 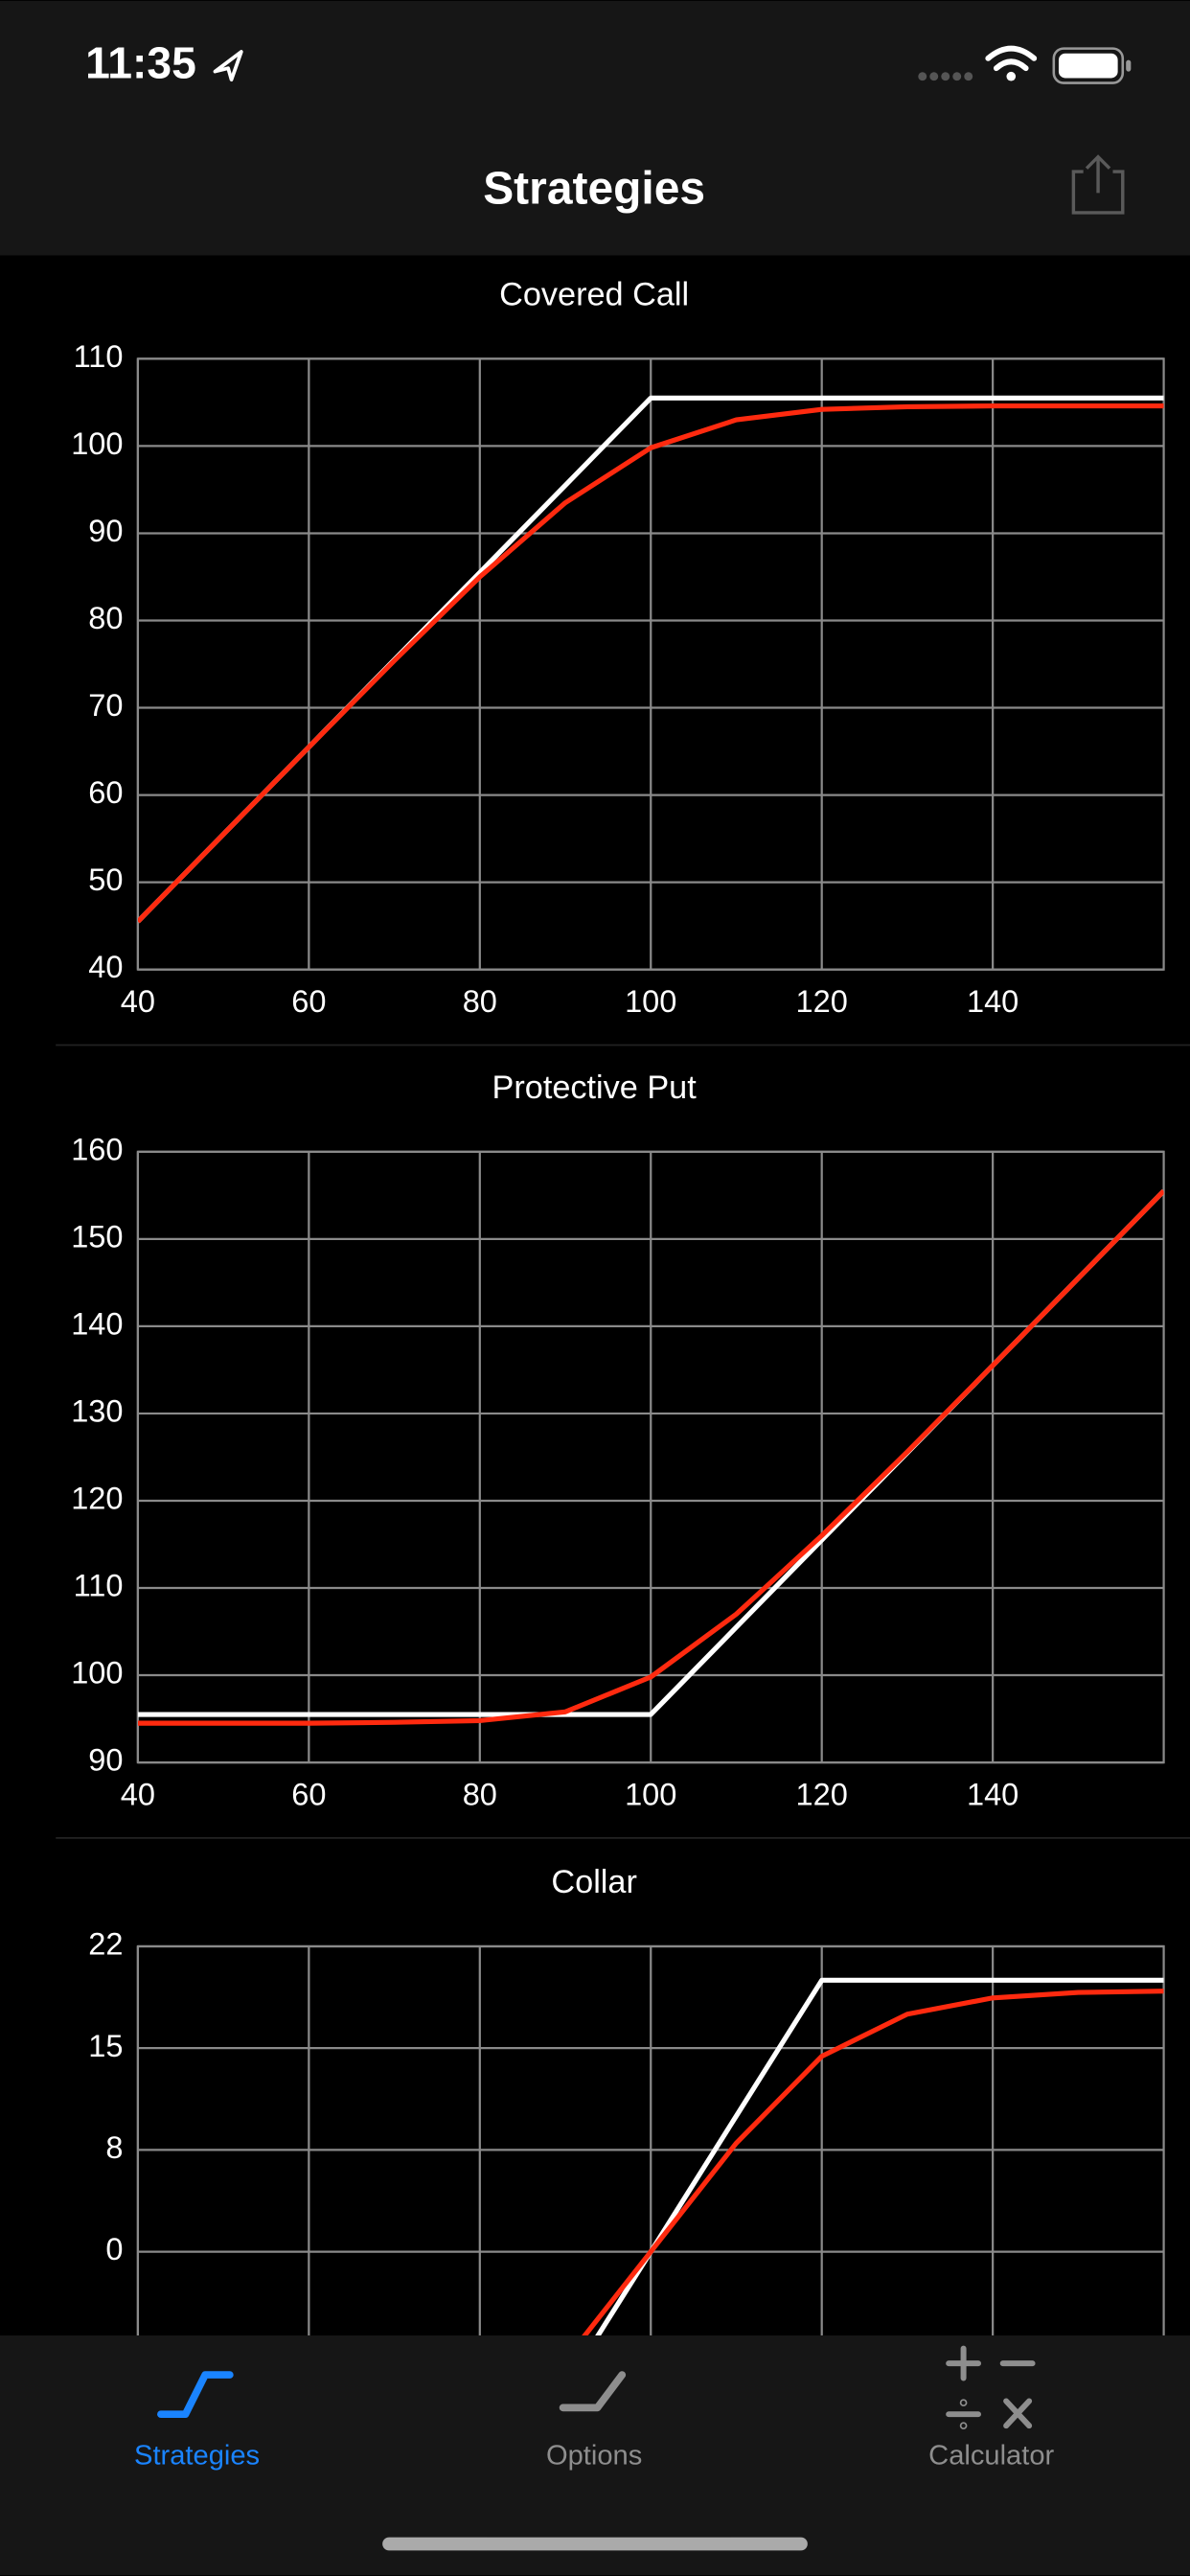 What do you see at coordinates (991, 2387) in the screenshot?
I see `calculator-tab-icon` at bounding box center [991, 2387].